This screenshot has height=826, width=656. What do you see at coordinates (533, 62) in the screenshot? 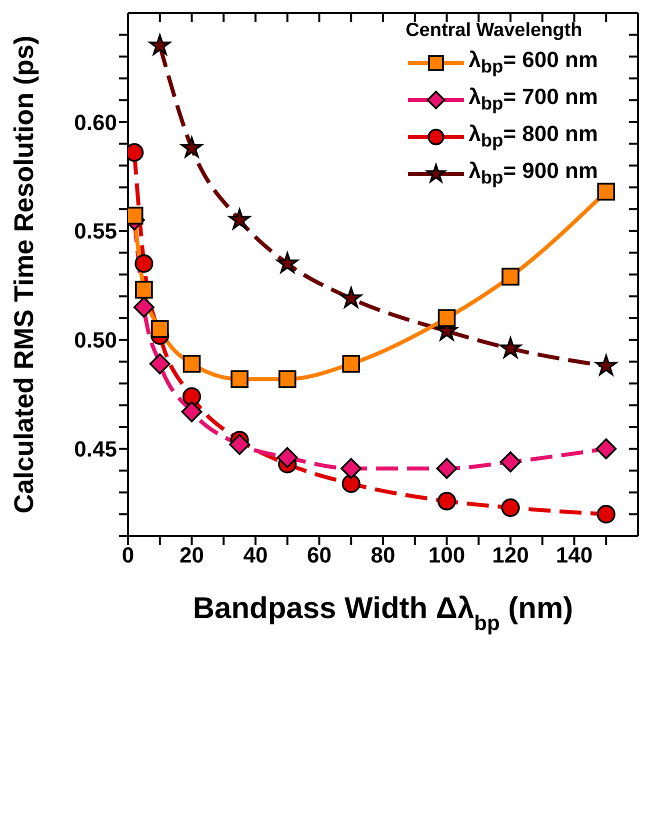
I see `legend-label: λ$_{bp}$= 600 nm` at bounding box center [533, 62].